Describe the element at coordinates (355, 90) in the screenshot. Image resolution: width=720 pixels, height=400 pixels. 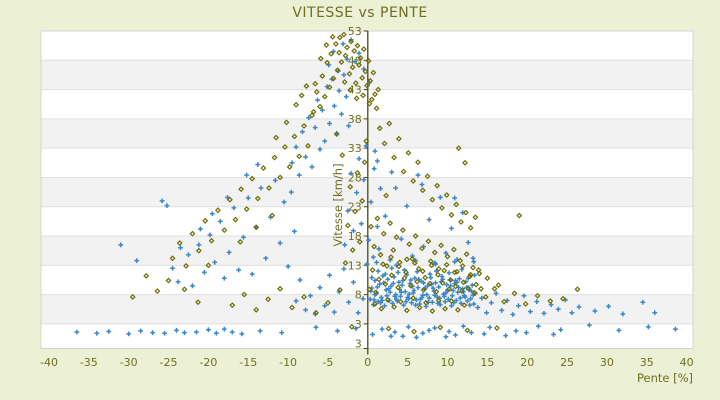
I see `y-tick-label: 43` at that location.